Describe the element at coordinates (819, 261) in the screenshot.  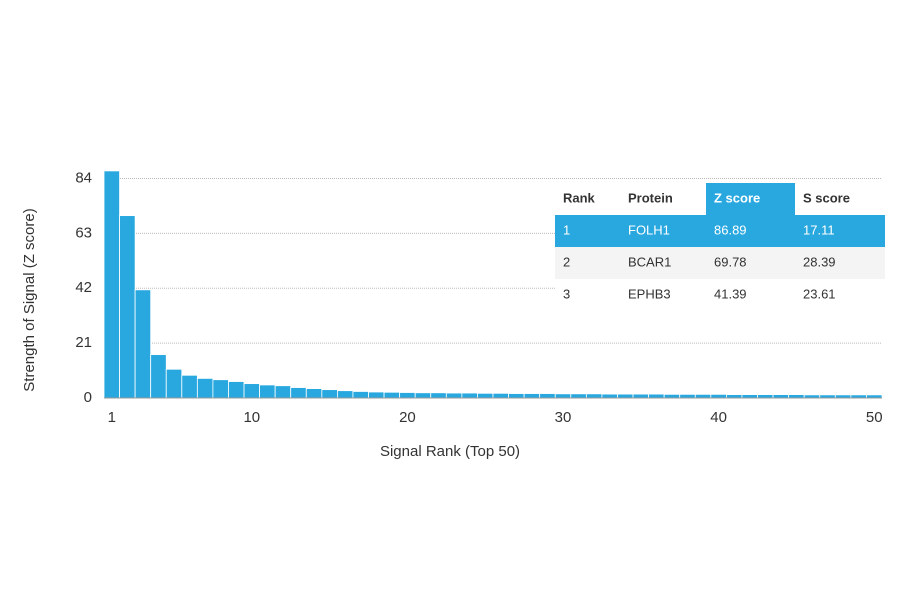
I see `table-cell: 28.39` at that location.